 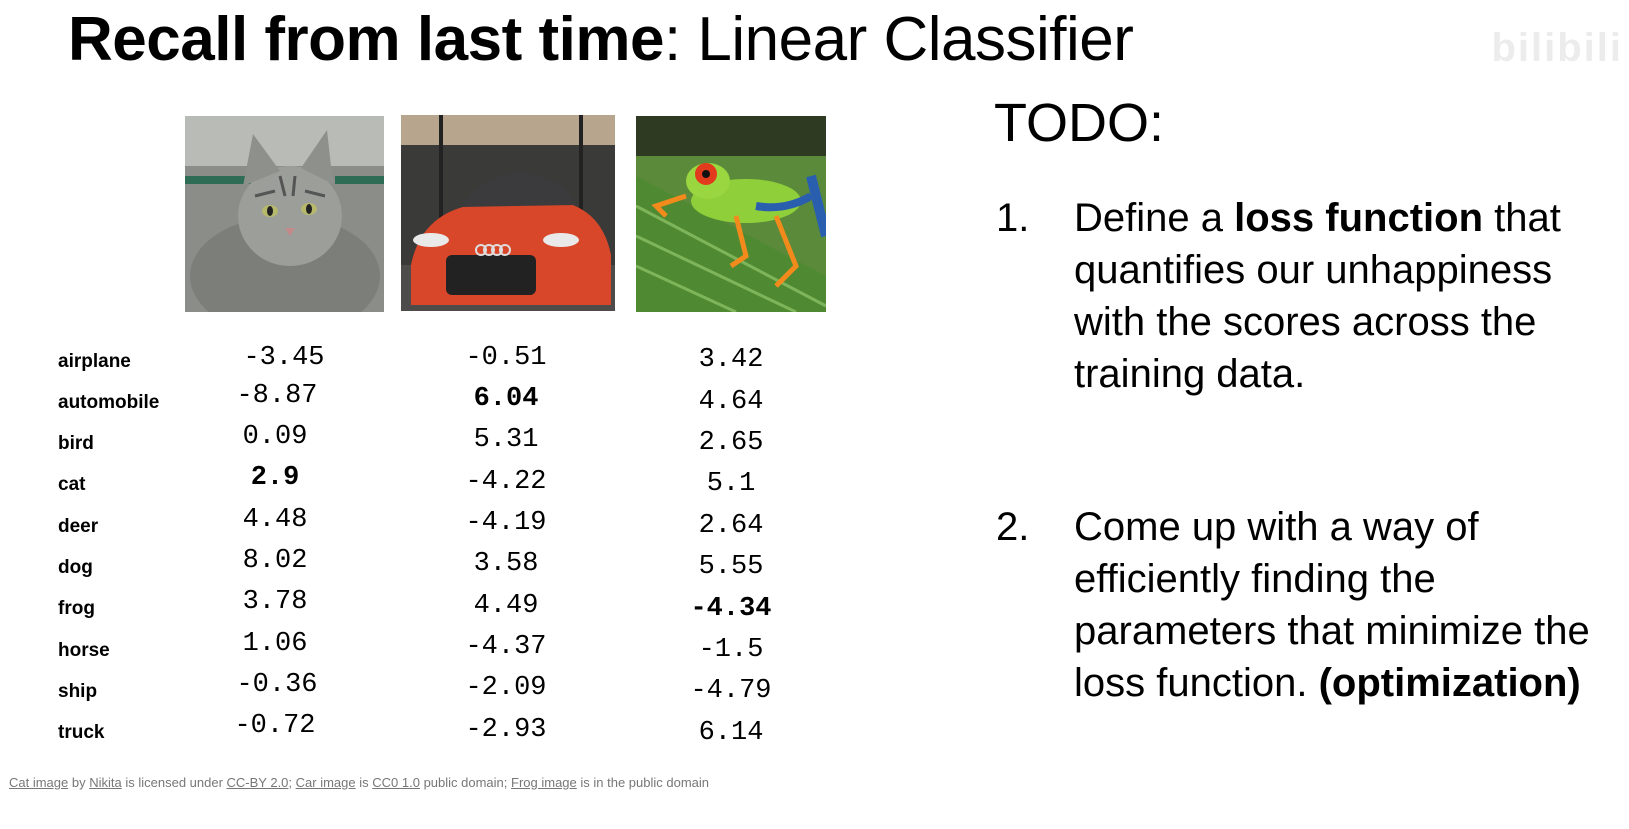 What do you see at coordinates (109, 402) in the screenshot?
I see `row-label-automobile: automobile` at bounding box center [109, 402].